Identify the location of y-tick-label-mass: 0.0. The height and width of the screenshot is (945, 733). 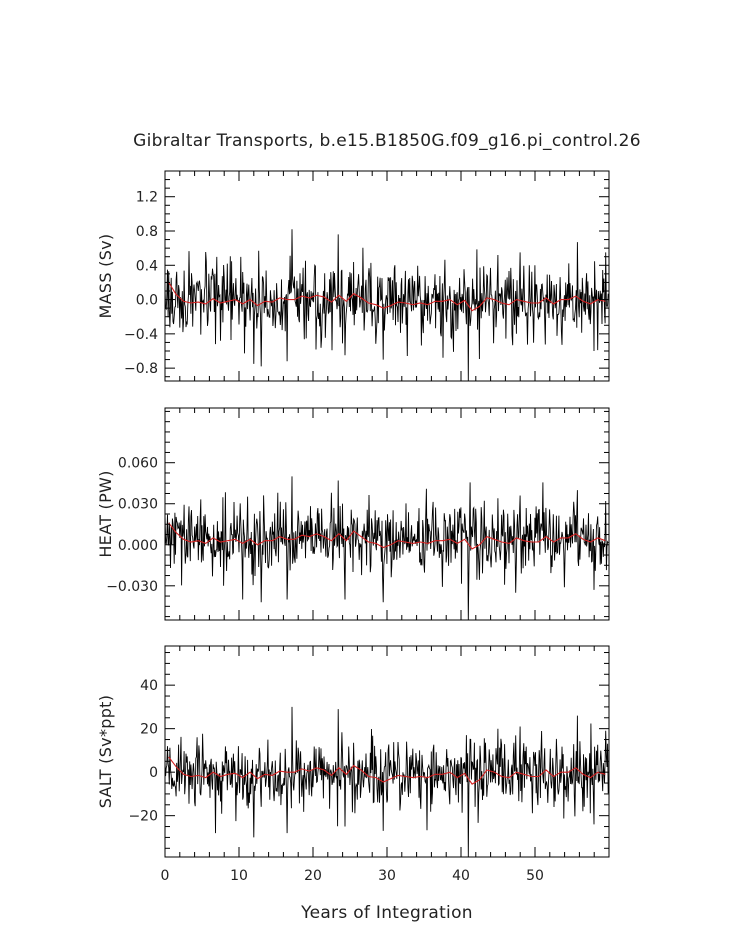
(147, 301).